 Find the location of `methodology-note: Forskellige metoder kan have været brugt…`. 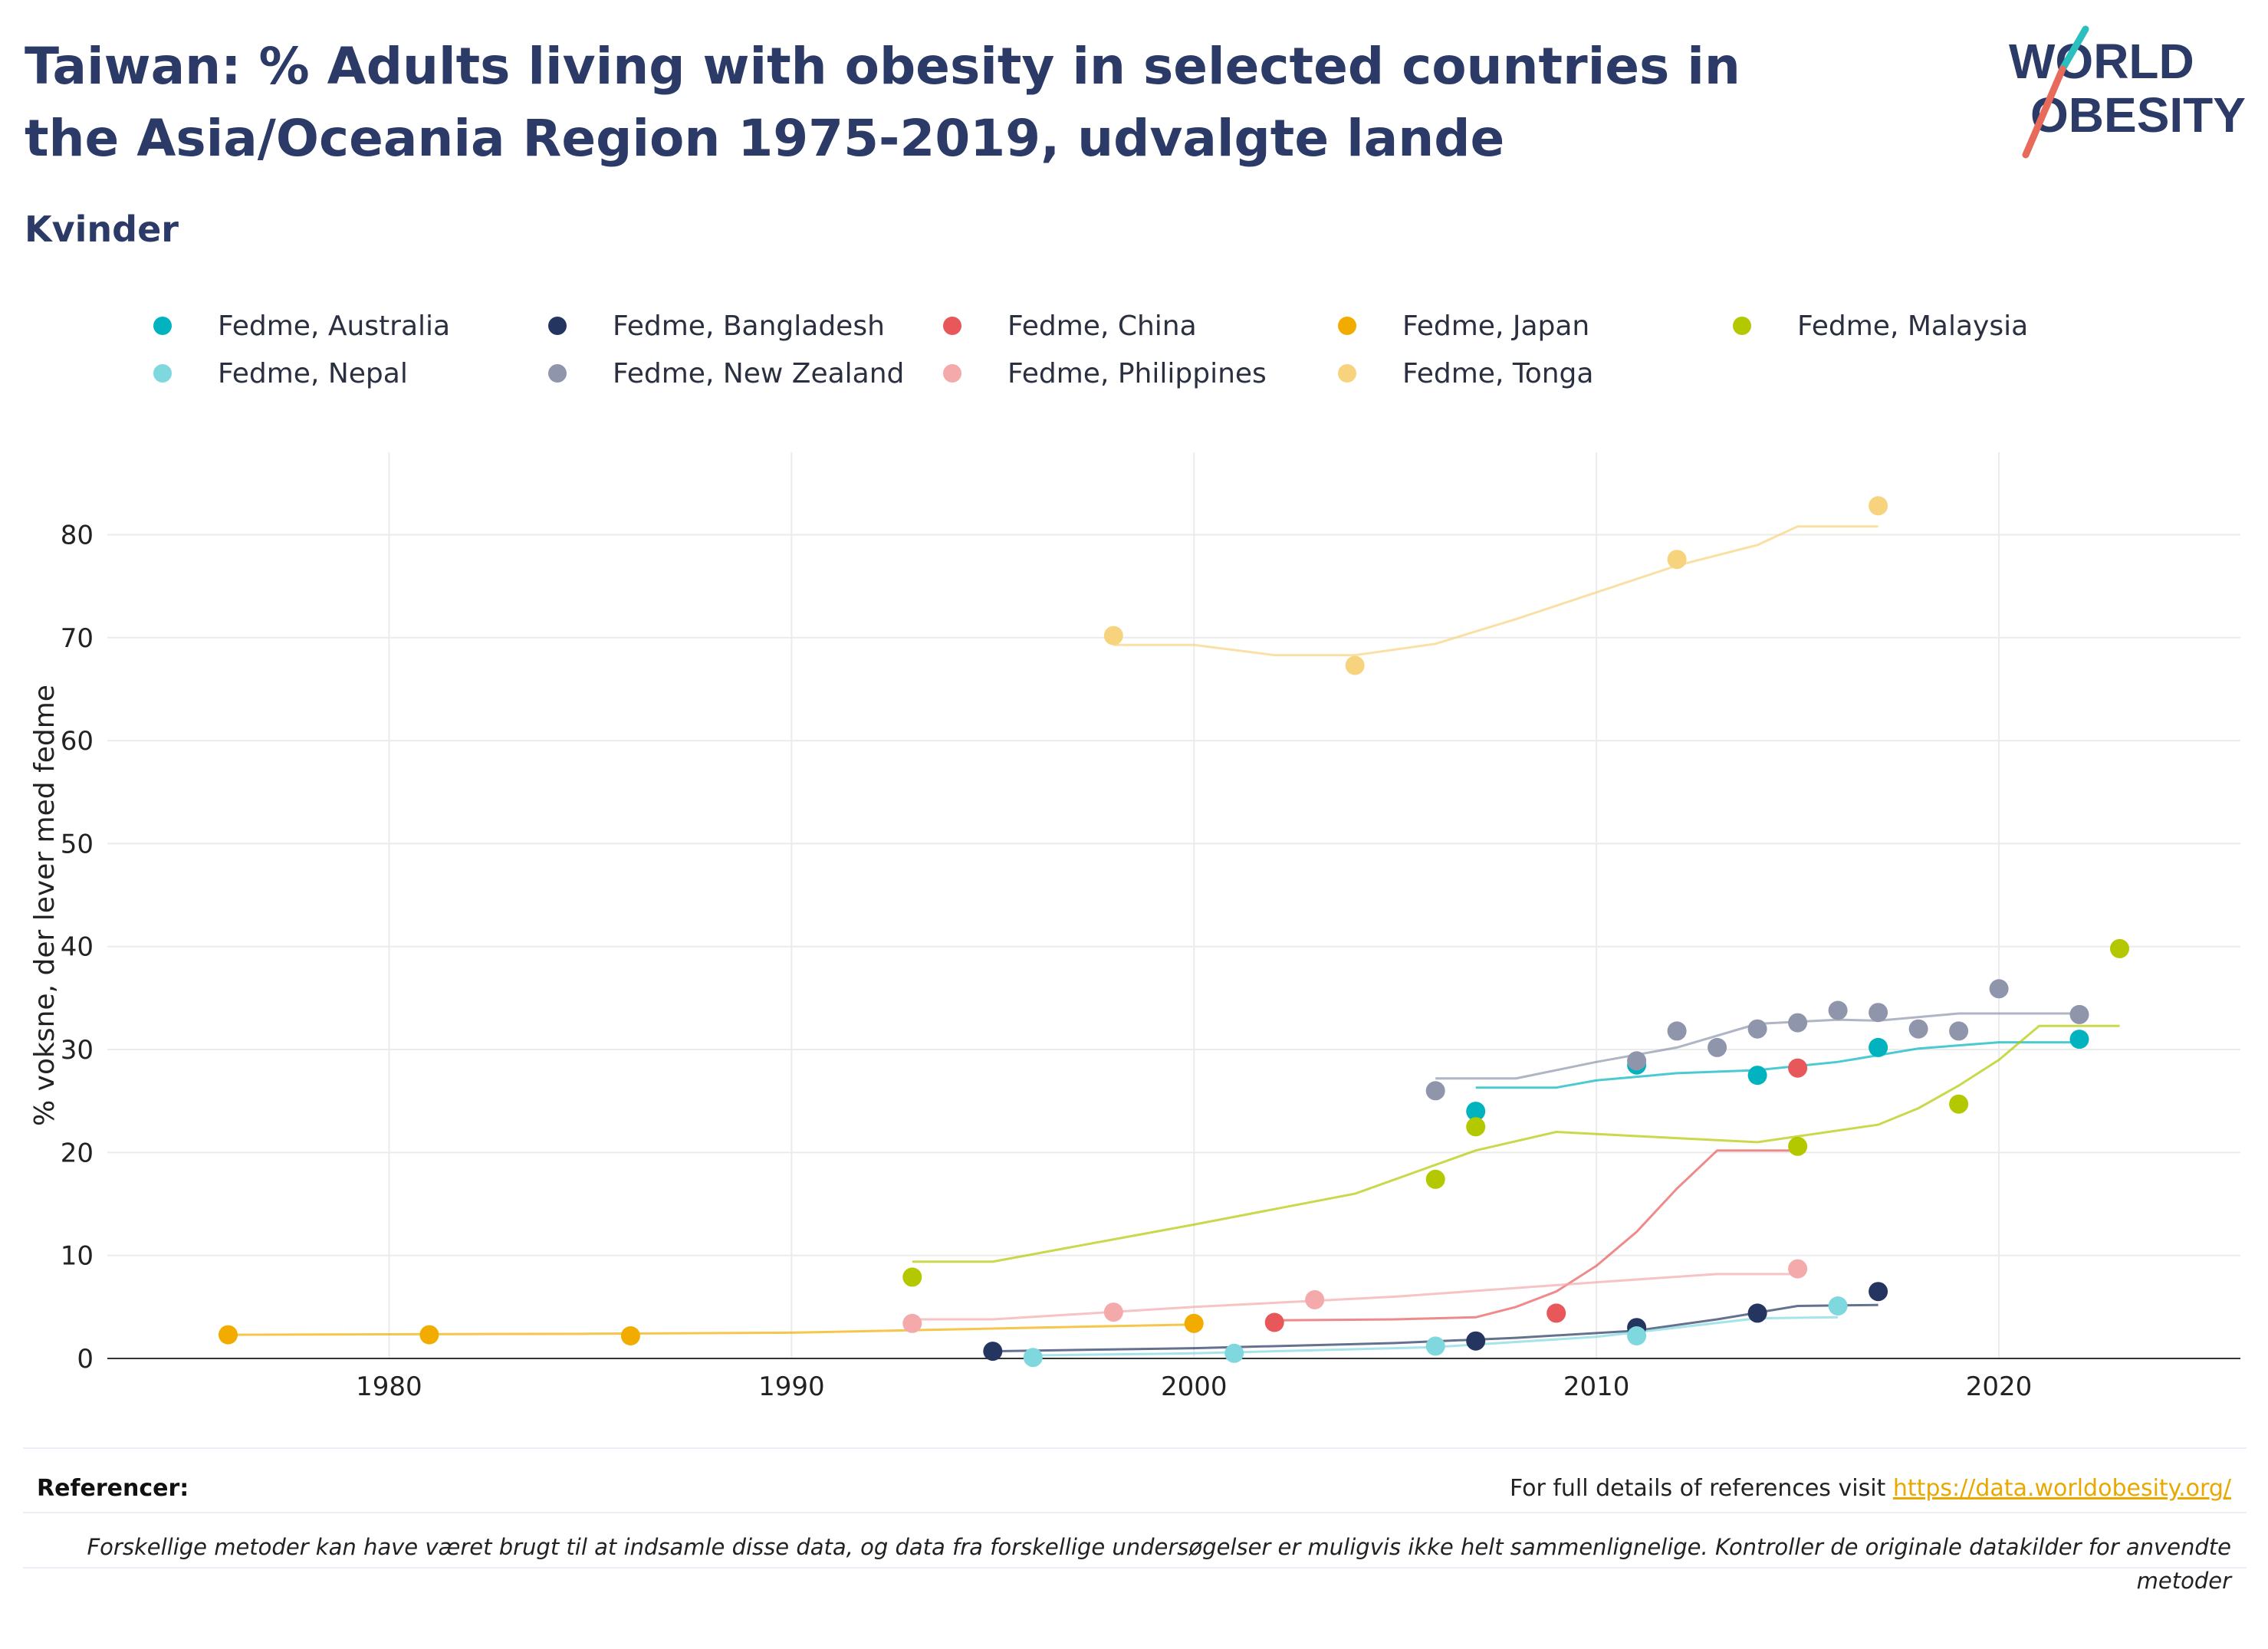

methodology-note: Forskellige metoder kan have været brugt… is located at coordinates (1159, 1564).